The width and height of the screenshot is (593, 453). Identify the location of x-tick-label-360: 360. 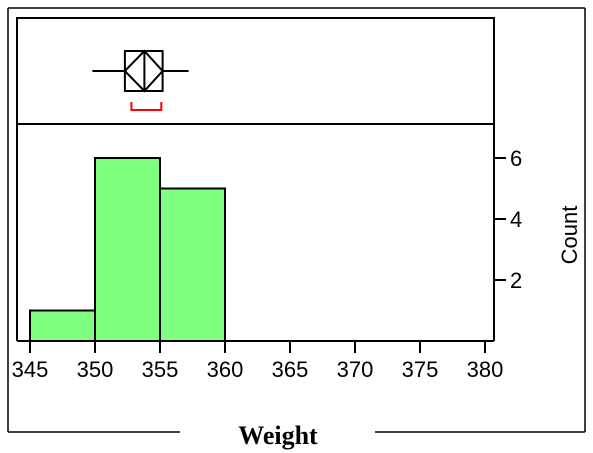
(225, 369).